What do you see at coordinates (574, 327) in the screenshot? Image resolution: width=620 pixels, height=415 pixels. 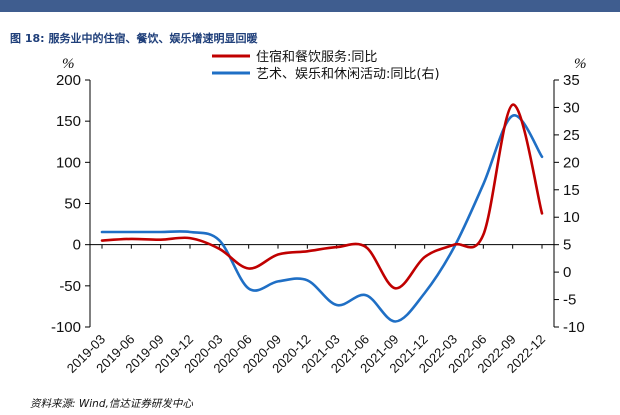 I see `right-tick-label: -10` at bounding box center [574, 327].